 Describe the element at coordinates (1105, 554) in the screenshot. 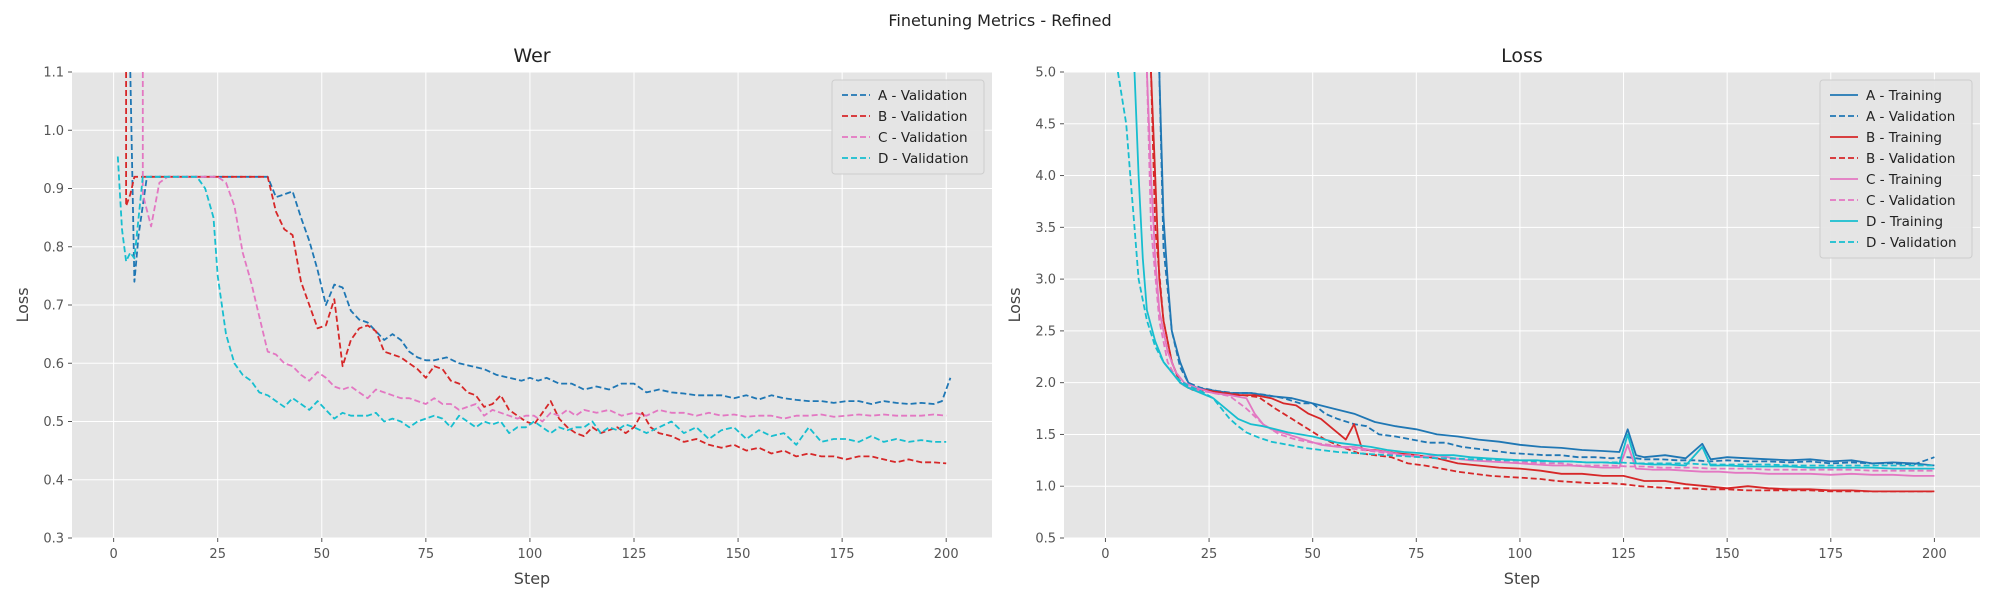

I see `loss-xtick-label: 0` at that location.